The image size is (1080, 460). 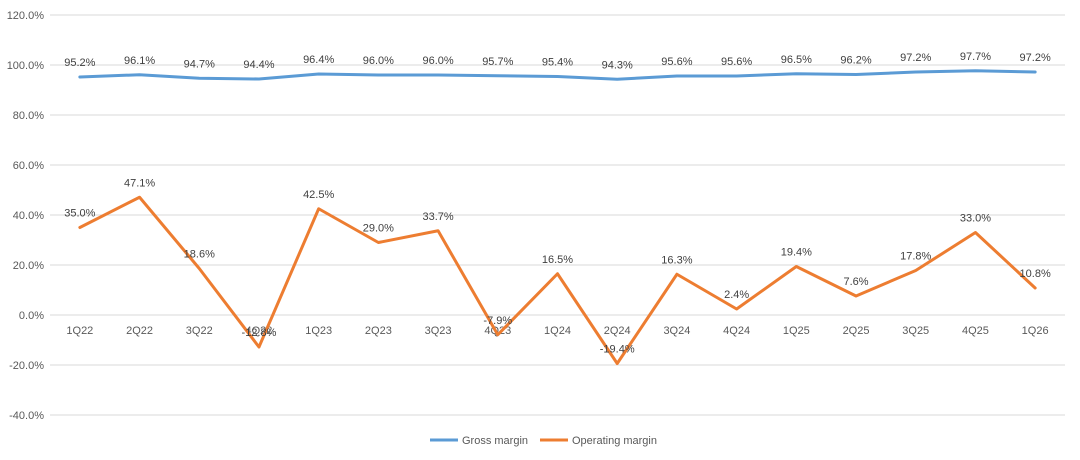 What do you see at coordinates (1035, 274) in the screenshot?
I see `data-label: 10.8%` at bounding box center [1035, 274].